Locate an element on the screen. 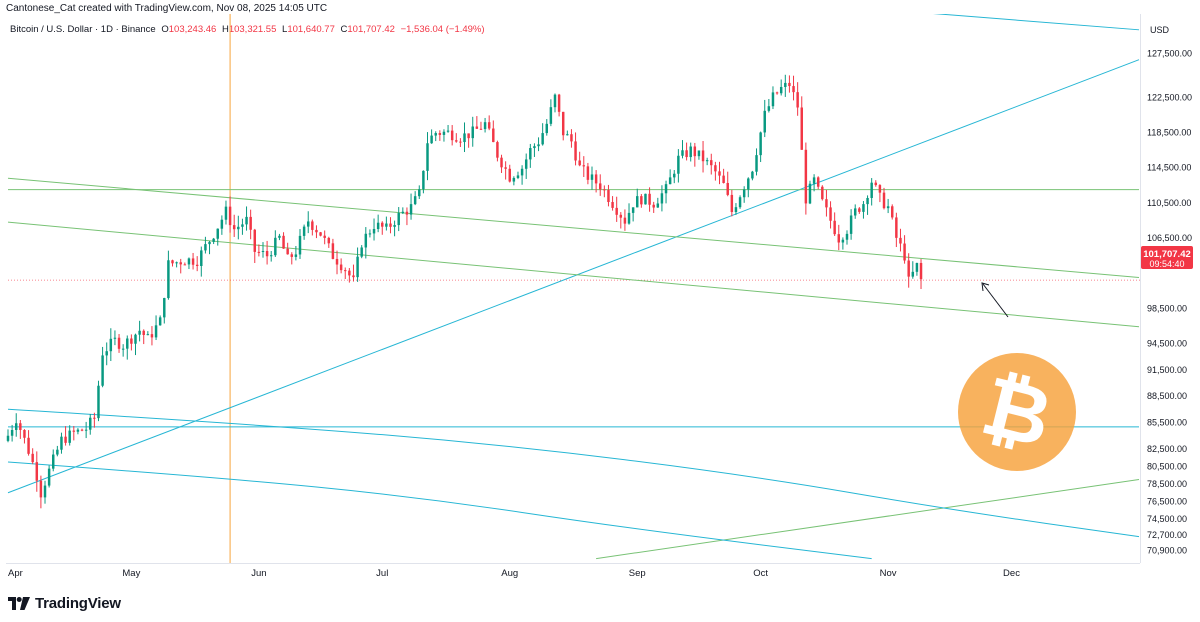  currency-label: USD is located at coordinates (1160, 30).